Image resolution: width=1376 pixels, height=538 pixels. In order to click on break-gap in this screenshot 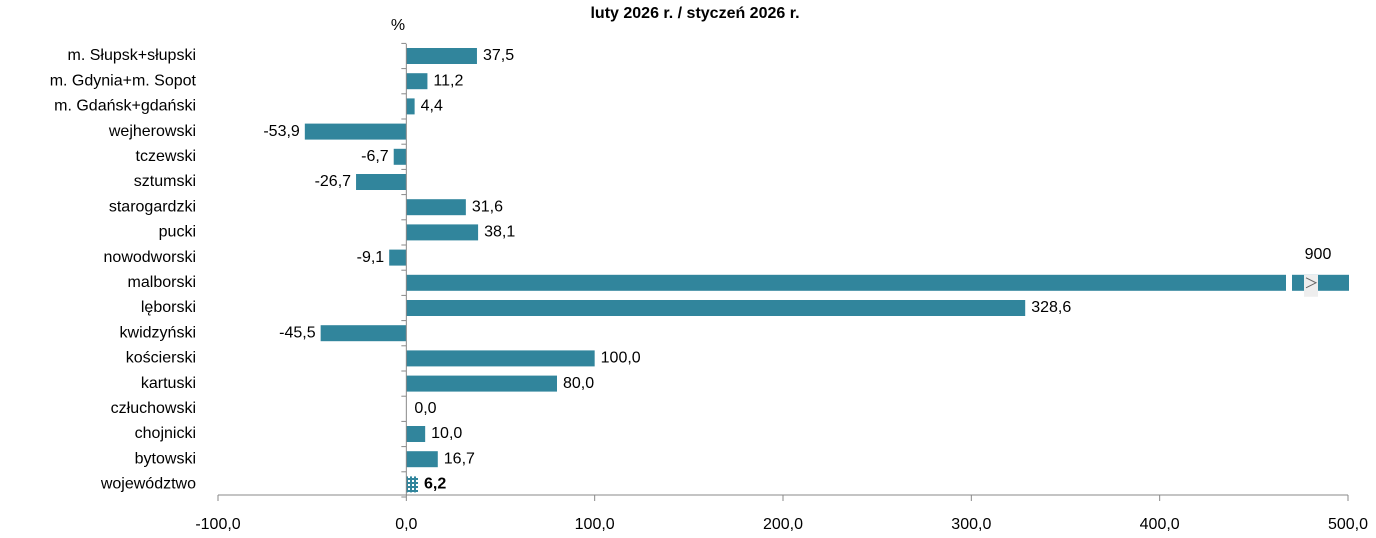, I will do `click(1289, 282)`.